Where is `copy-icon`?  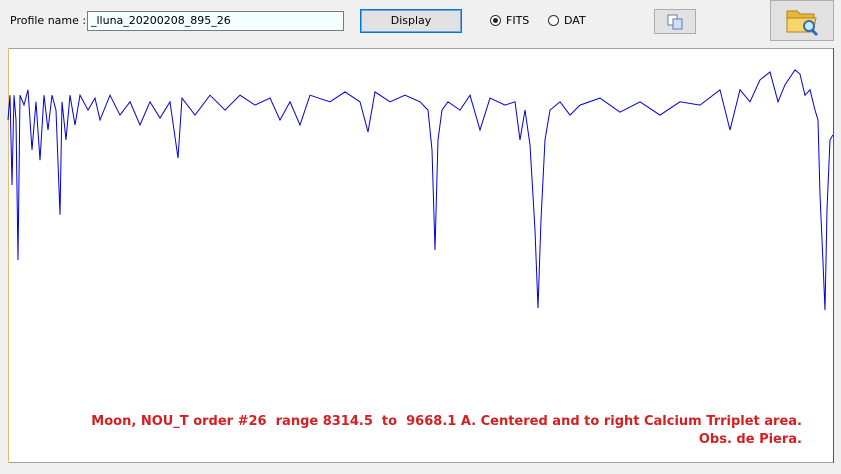
copy-icon is located at coordinates (675, 22).